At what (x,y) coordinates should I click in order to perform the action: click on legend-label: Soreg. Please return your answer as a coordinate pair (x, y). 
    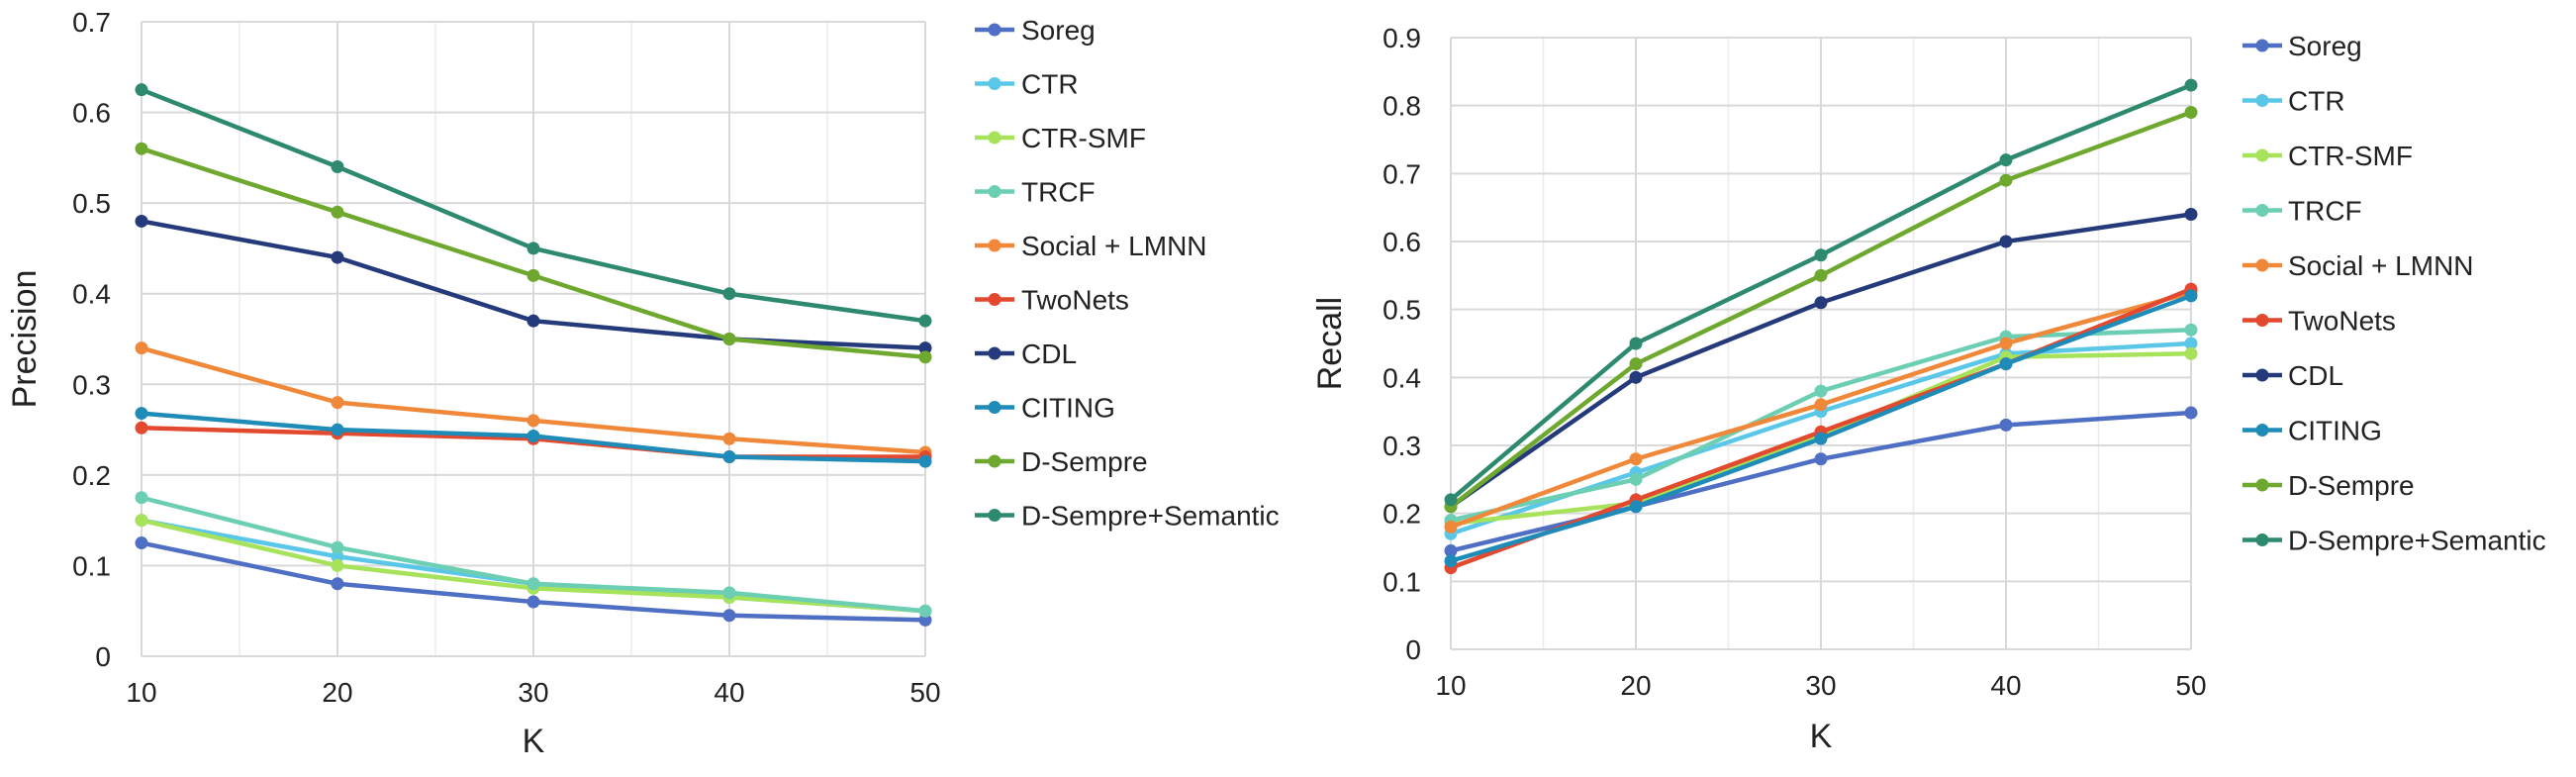
    Looking at the image, I should click on (1058, 31).